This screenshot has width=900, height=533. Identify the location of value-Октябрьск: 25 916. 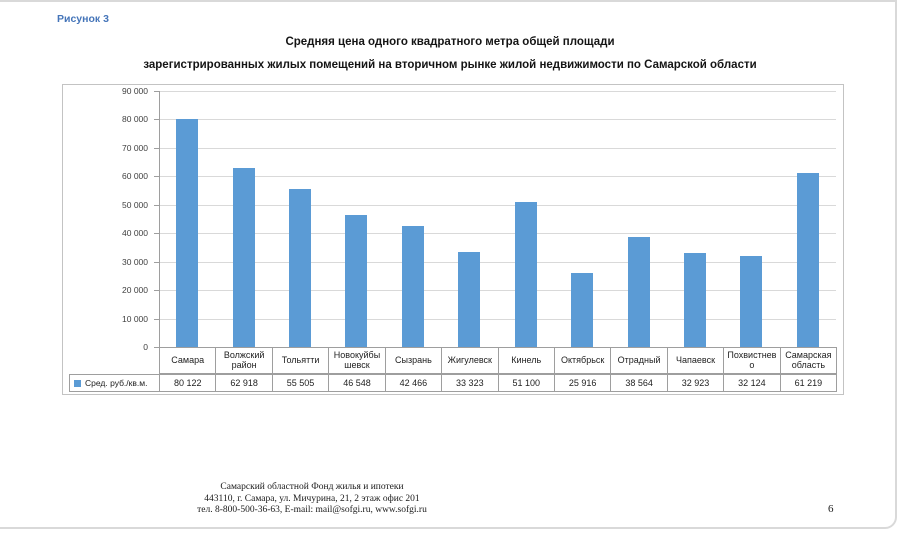
(583, 383).